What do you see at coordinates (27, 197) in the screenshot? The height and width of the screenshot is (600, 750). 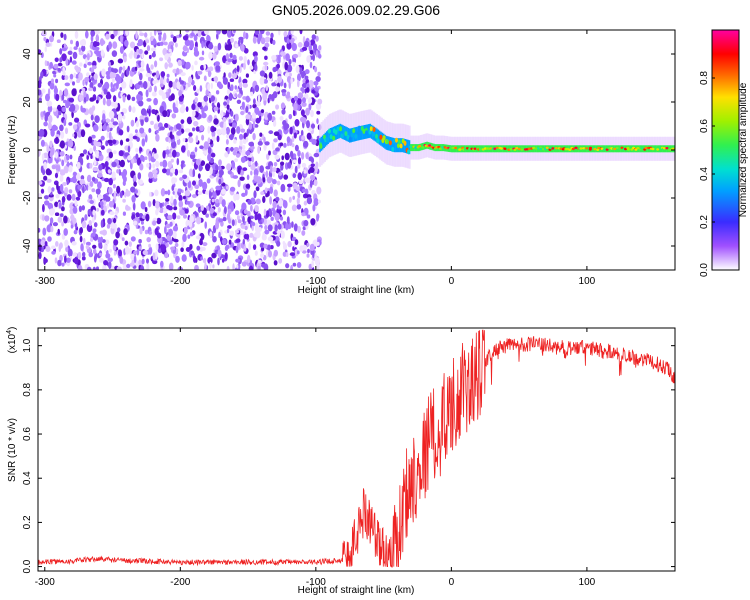 I see `y-tick-label: -20` at bounding box center [27, 197].